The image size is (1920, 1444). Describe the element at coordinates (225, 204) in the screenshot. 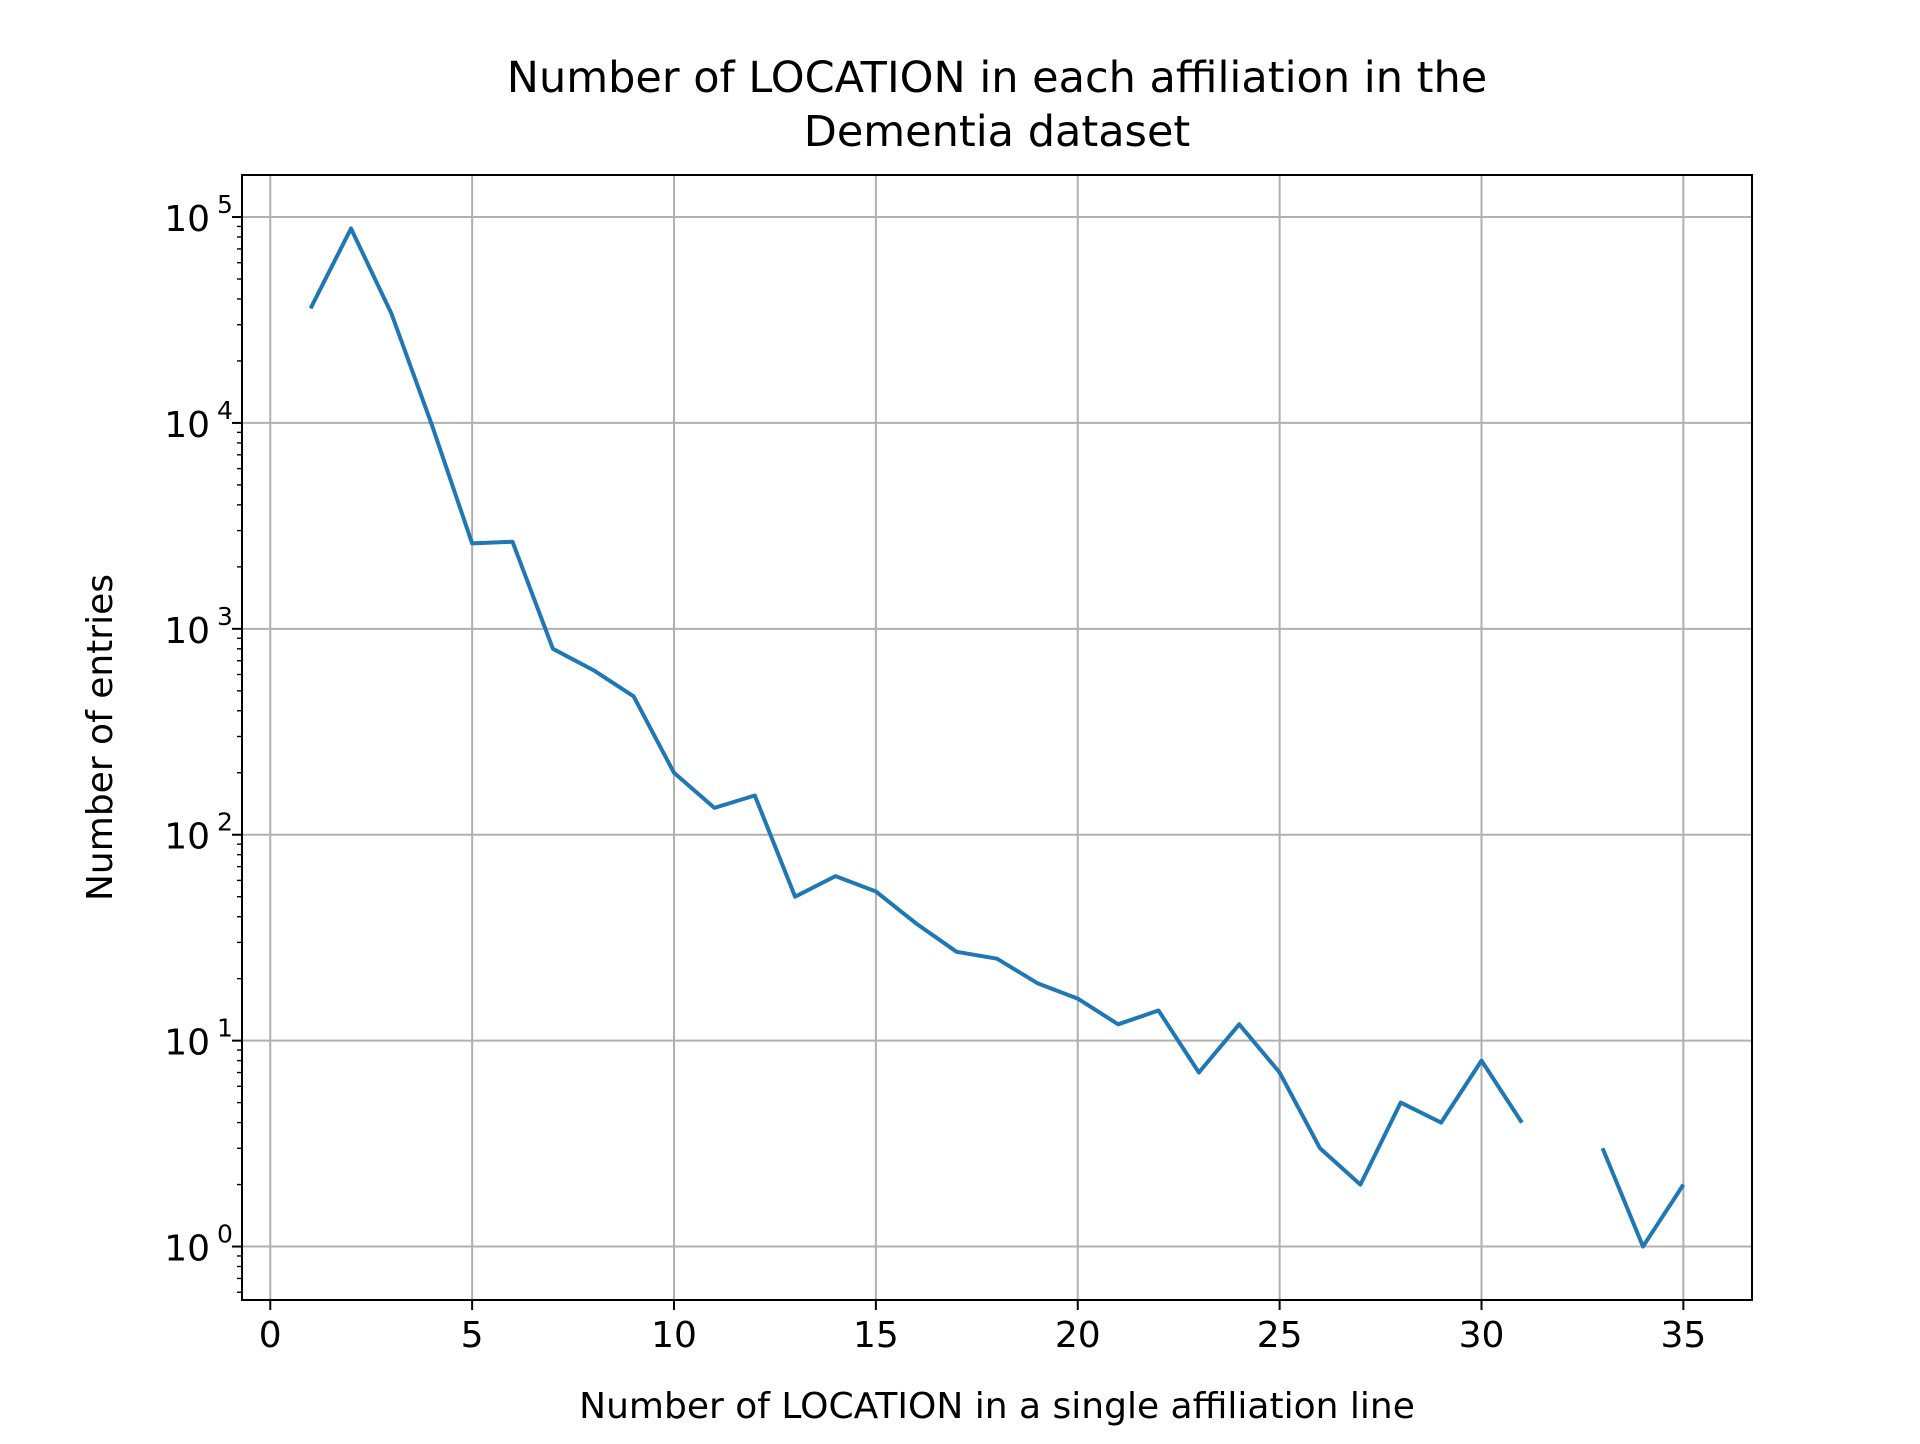

I see `y-tick-label-exponent: 5` at that location.